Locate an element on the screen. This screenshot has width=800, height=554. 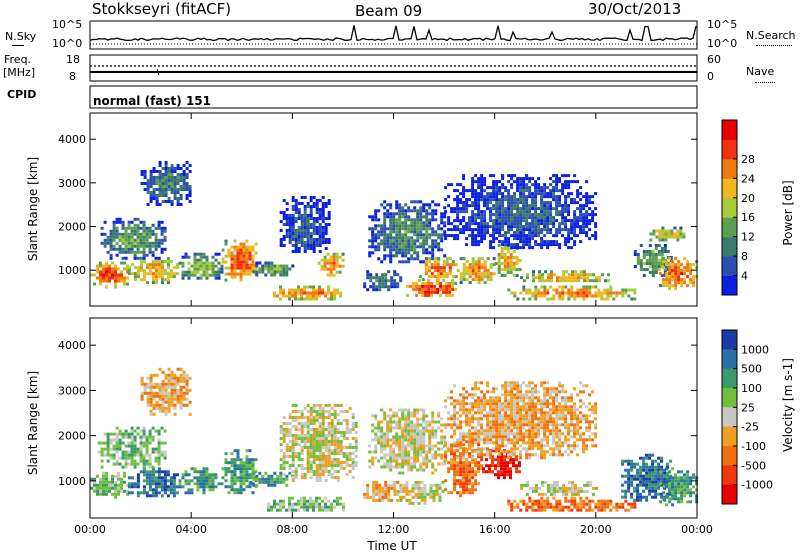
cpid-strip is located at coordinates (393, 97).